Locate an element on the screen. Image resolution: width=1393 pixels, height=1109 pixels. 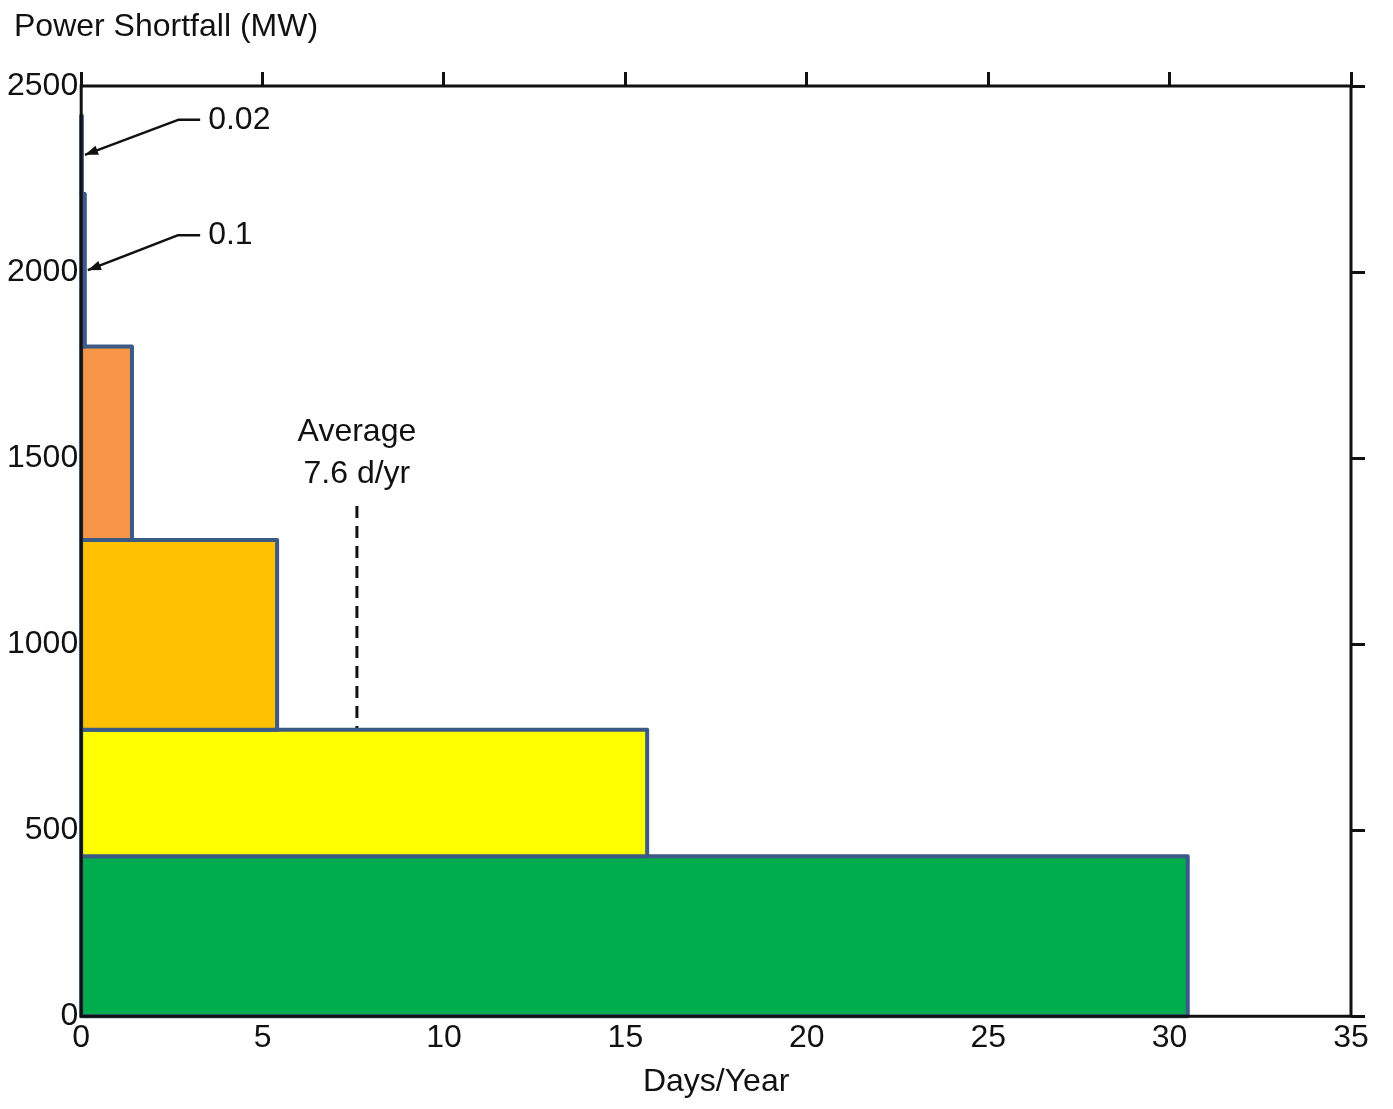
x-tick-label: 10 is located at coordinates (444, 1036).